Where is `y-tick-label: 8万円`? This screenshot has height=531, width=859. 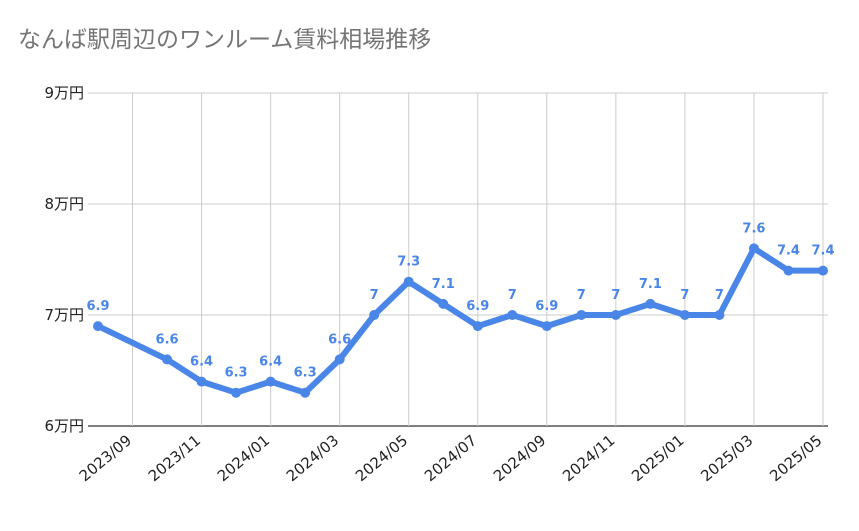 y-tick-label: 8万円 is located at coordinates (64, 204).